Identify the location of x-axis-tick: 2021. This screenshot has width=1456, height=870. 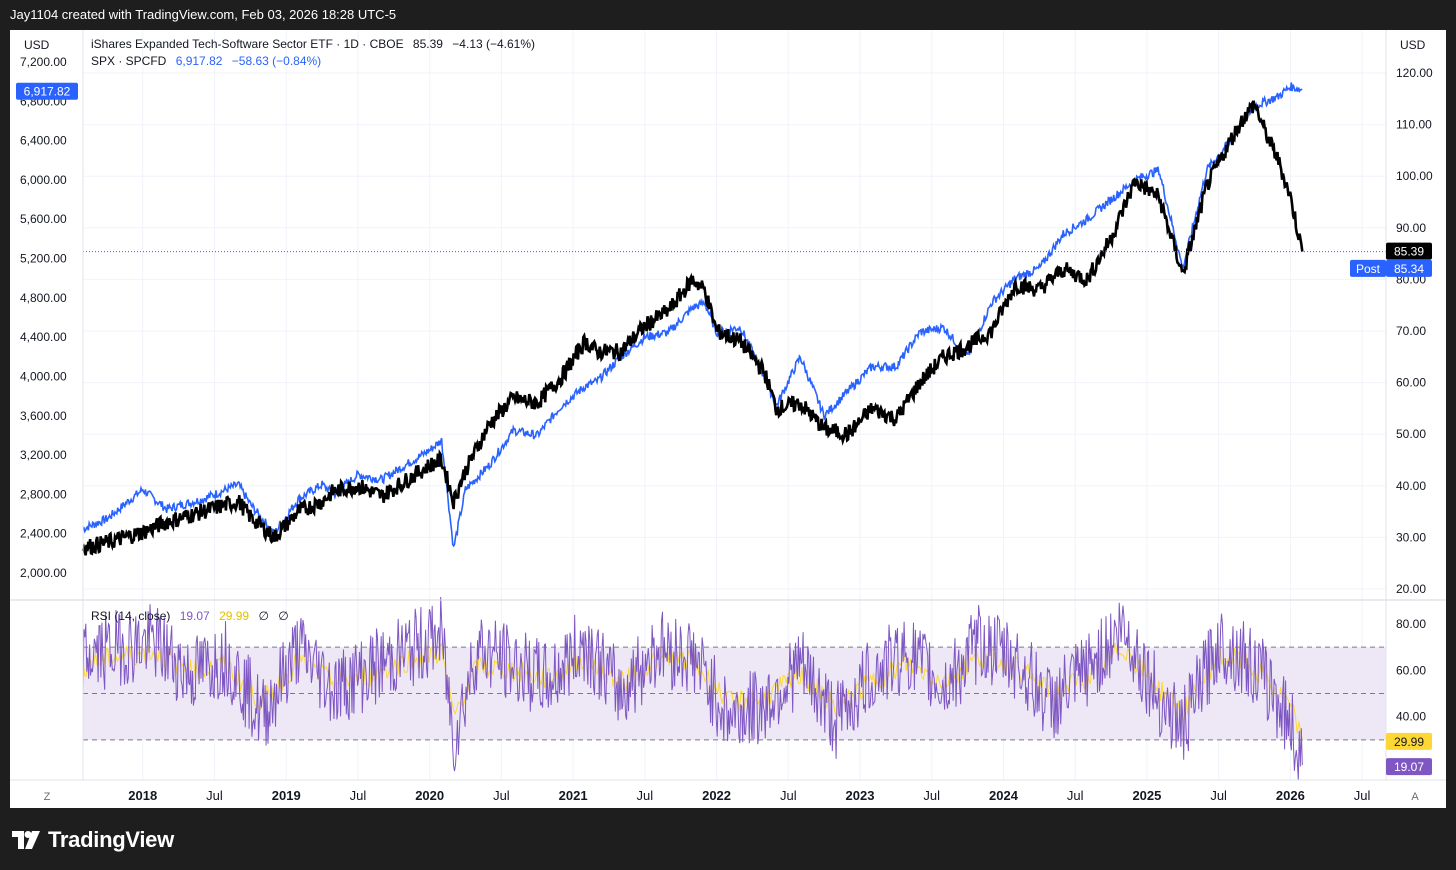
(573, 795).